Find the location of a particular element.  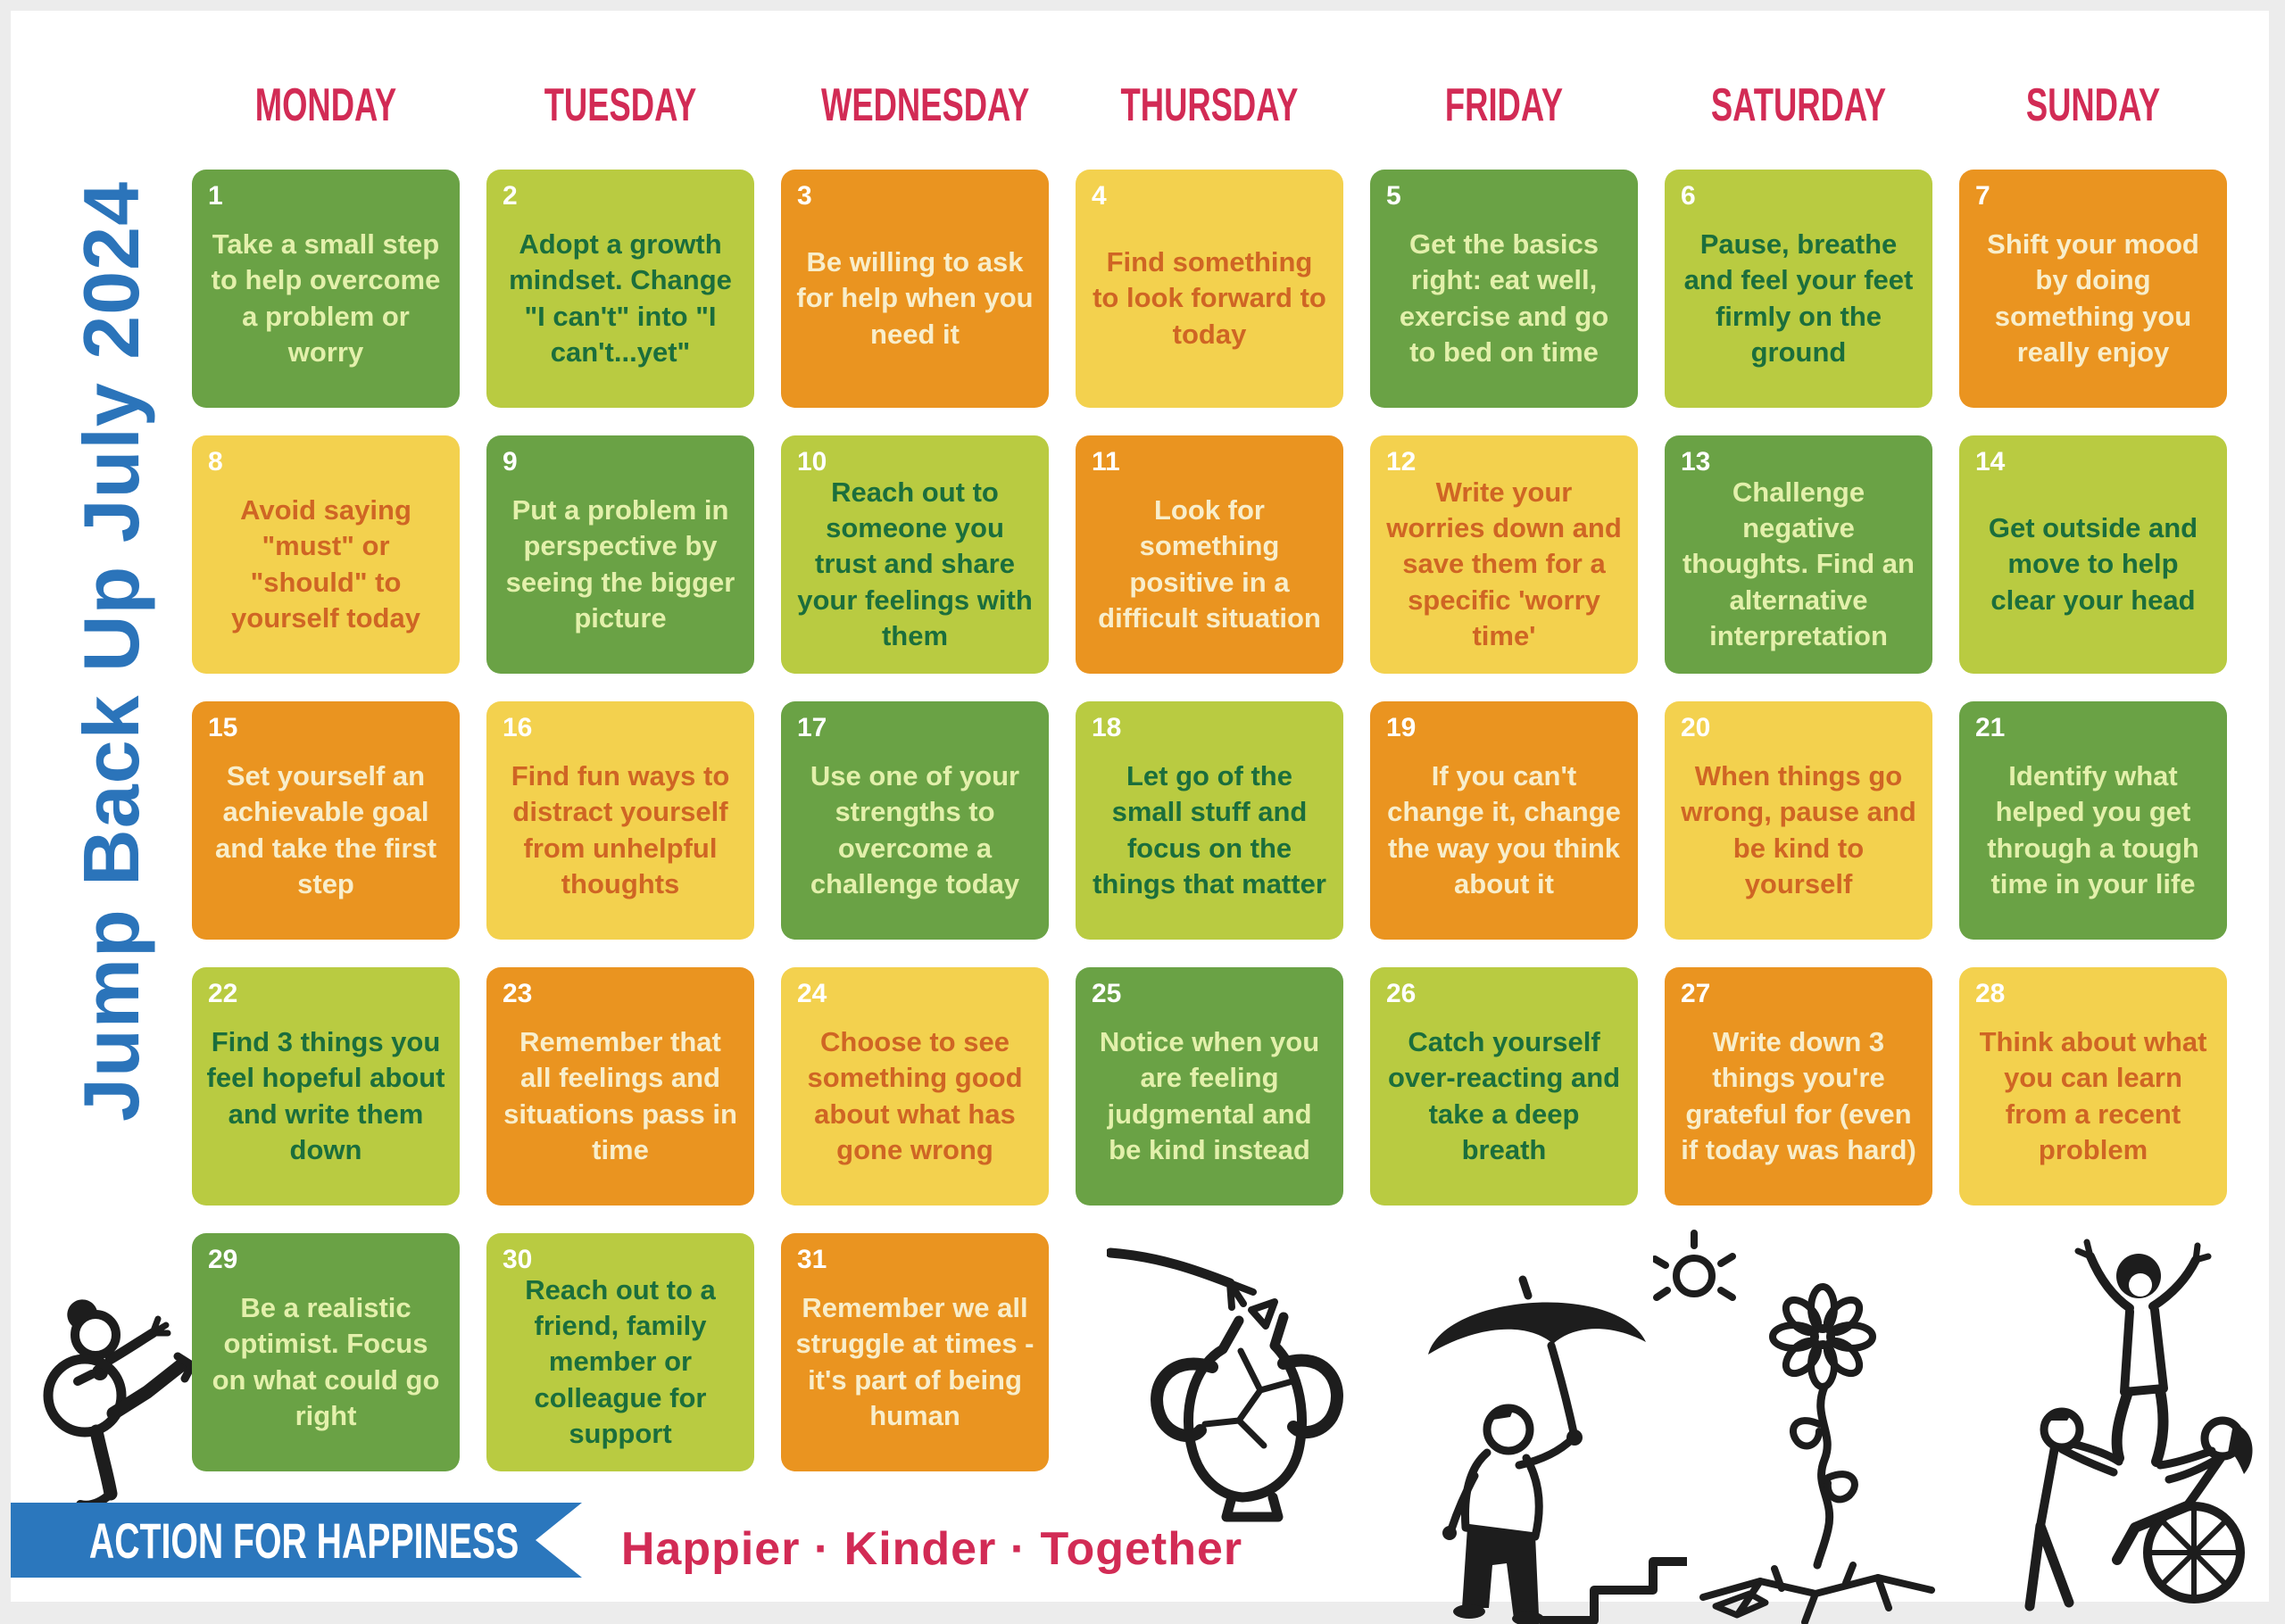

day-number: 6 is located at coordinates (1688, 196).